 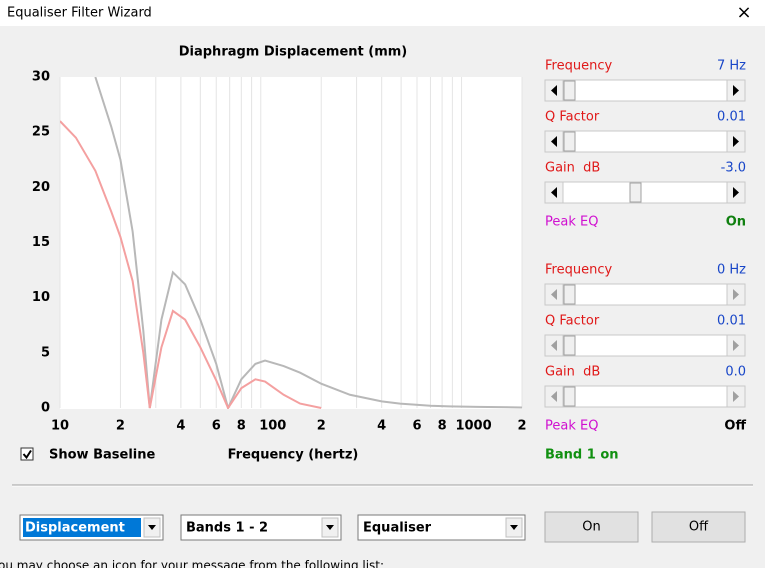 I want to click on button: On, so click(x=591, y=527).